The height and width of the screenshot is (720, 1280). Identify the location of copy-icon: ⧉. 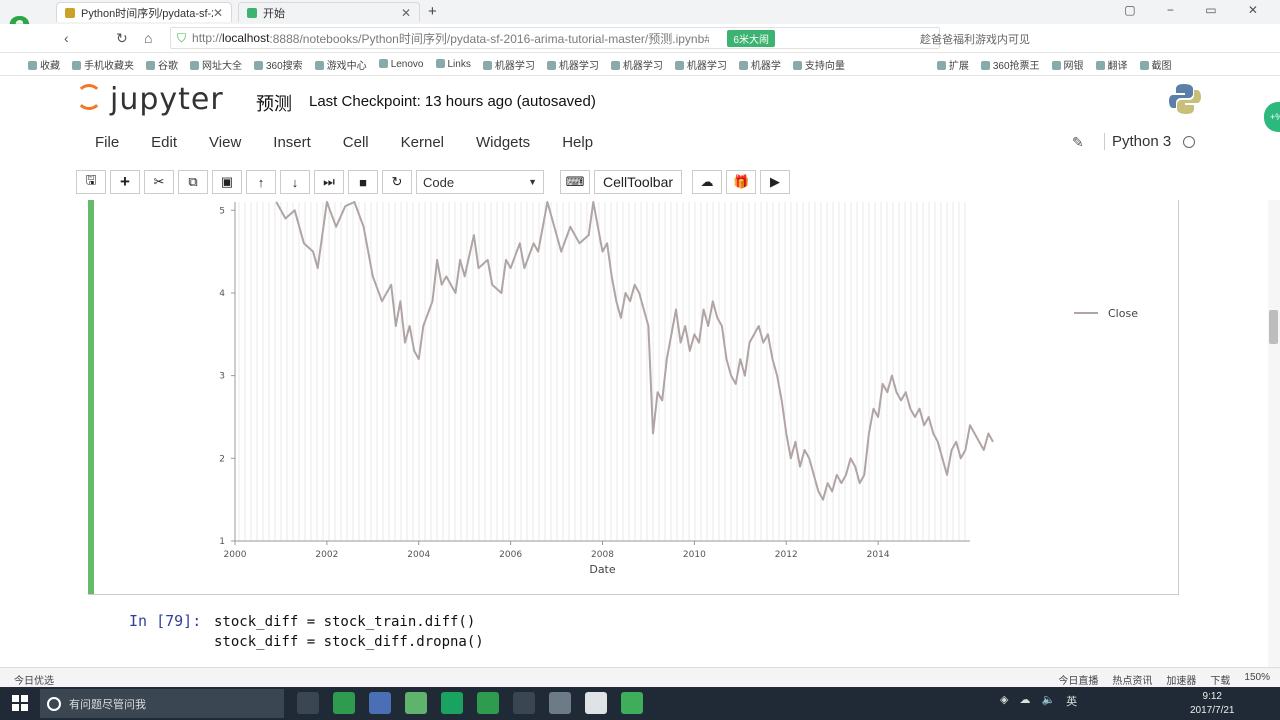
(193, 182).